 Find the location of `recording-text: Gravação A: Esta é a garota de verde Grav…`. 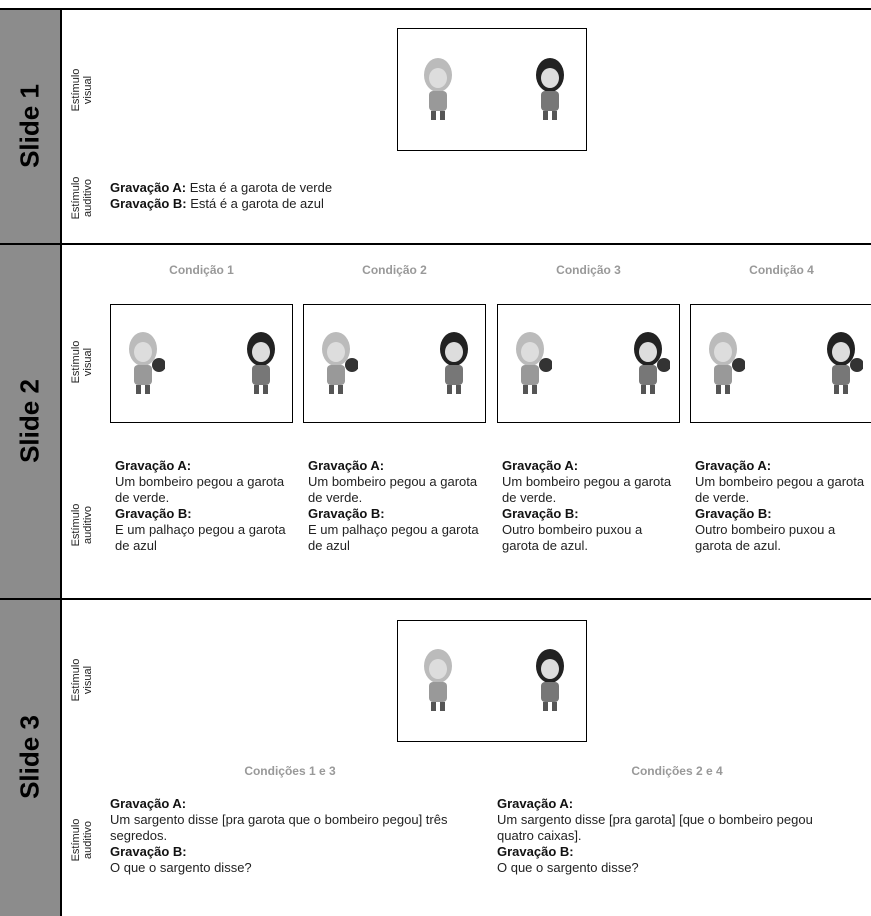

recording-text: Gravação A: Esta é a garota de verde Grav… is located at coordinates (320, 196).